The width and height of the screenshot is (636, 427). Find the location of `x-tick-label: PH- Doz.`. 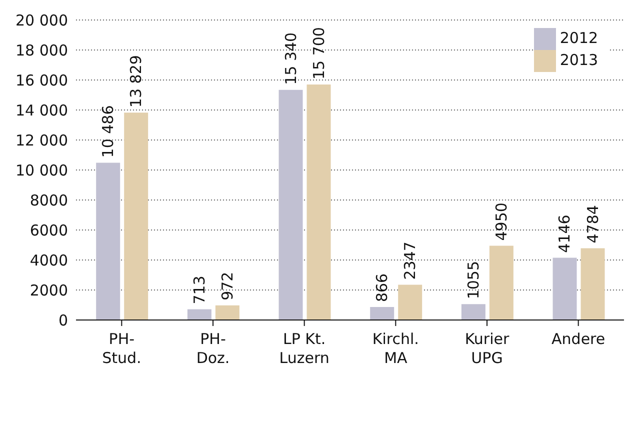

x-tick-label: PH- Doz. is located at coordinates (213, 348).